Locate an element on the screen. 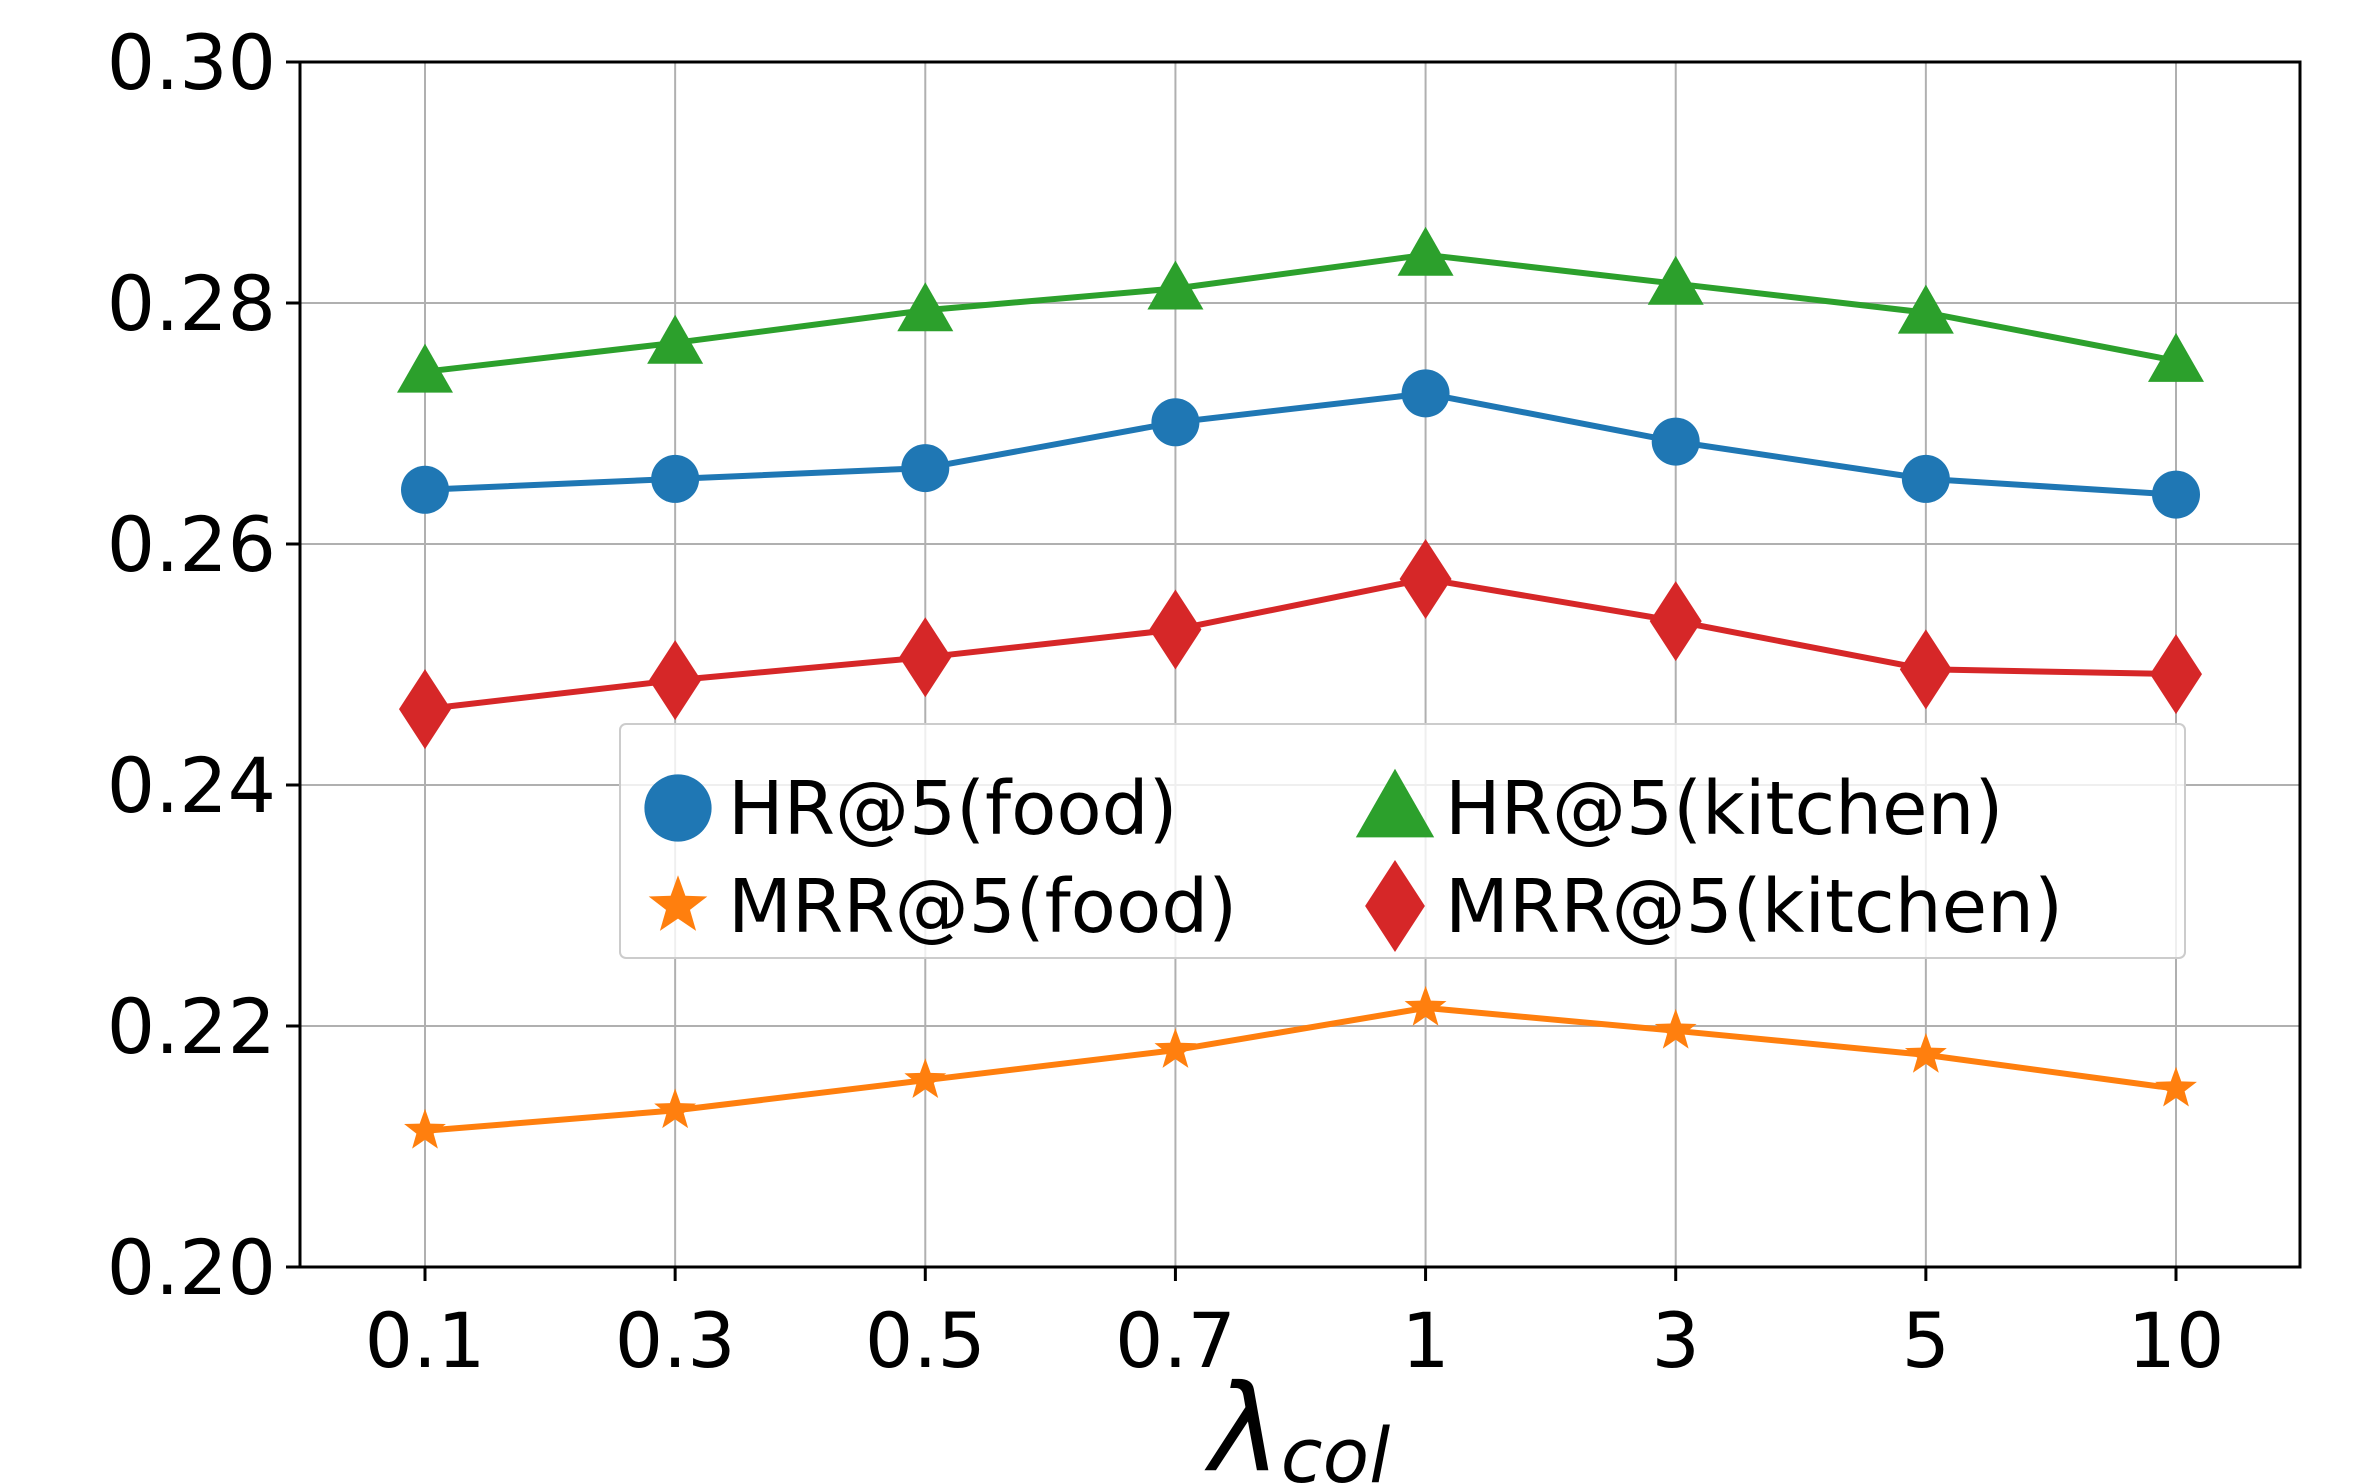  y-tick-label: 0.30 is located at coordinates (191, 62).